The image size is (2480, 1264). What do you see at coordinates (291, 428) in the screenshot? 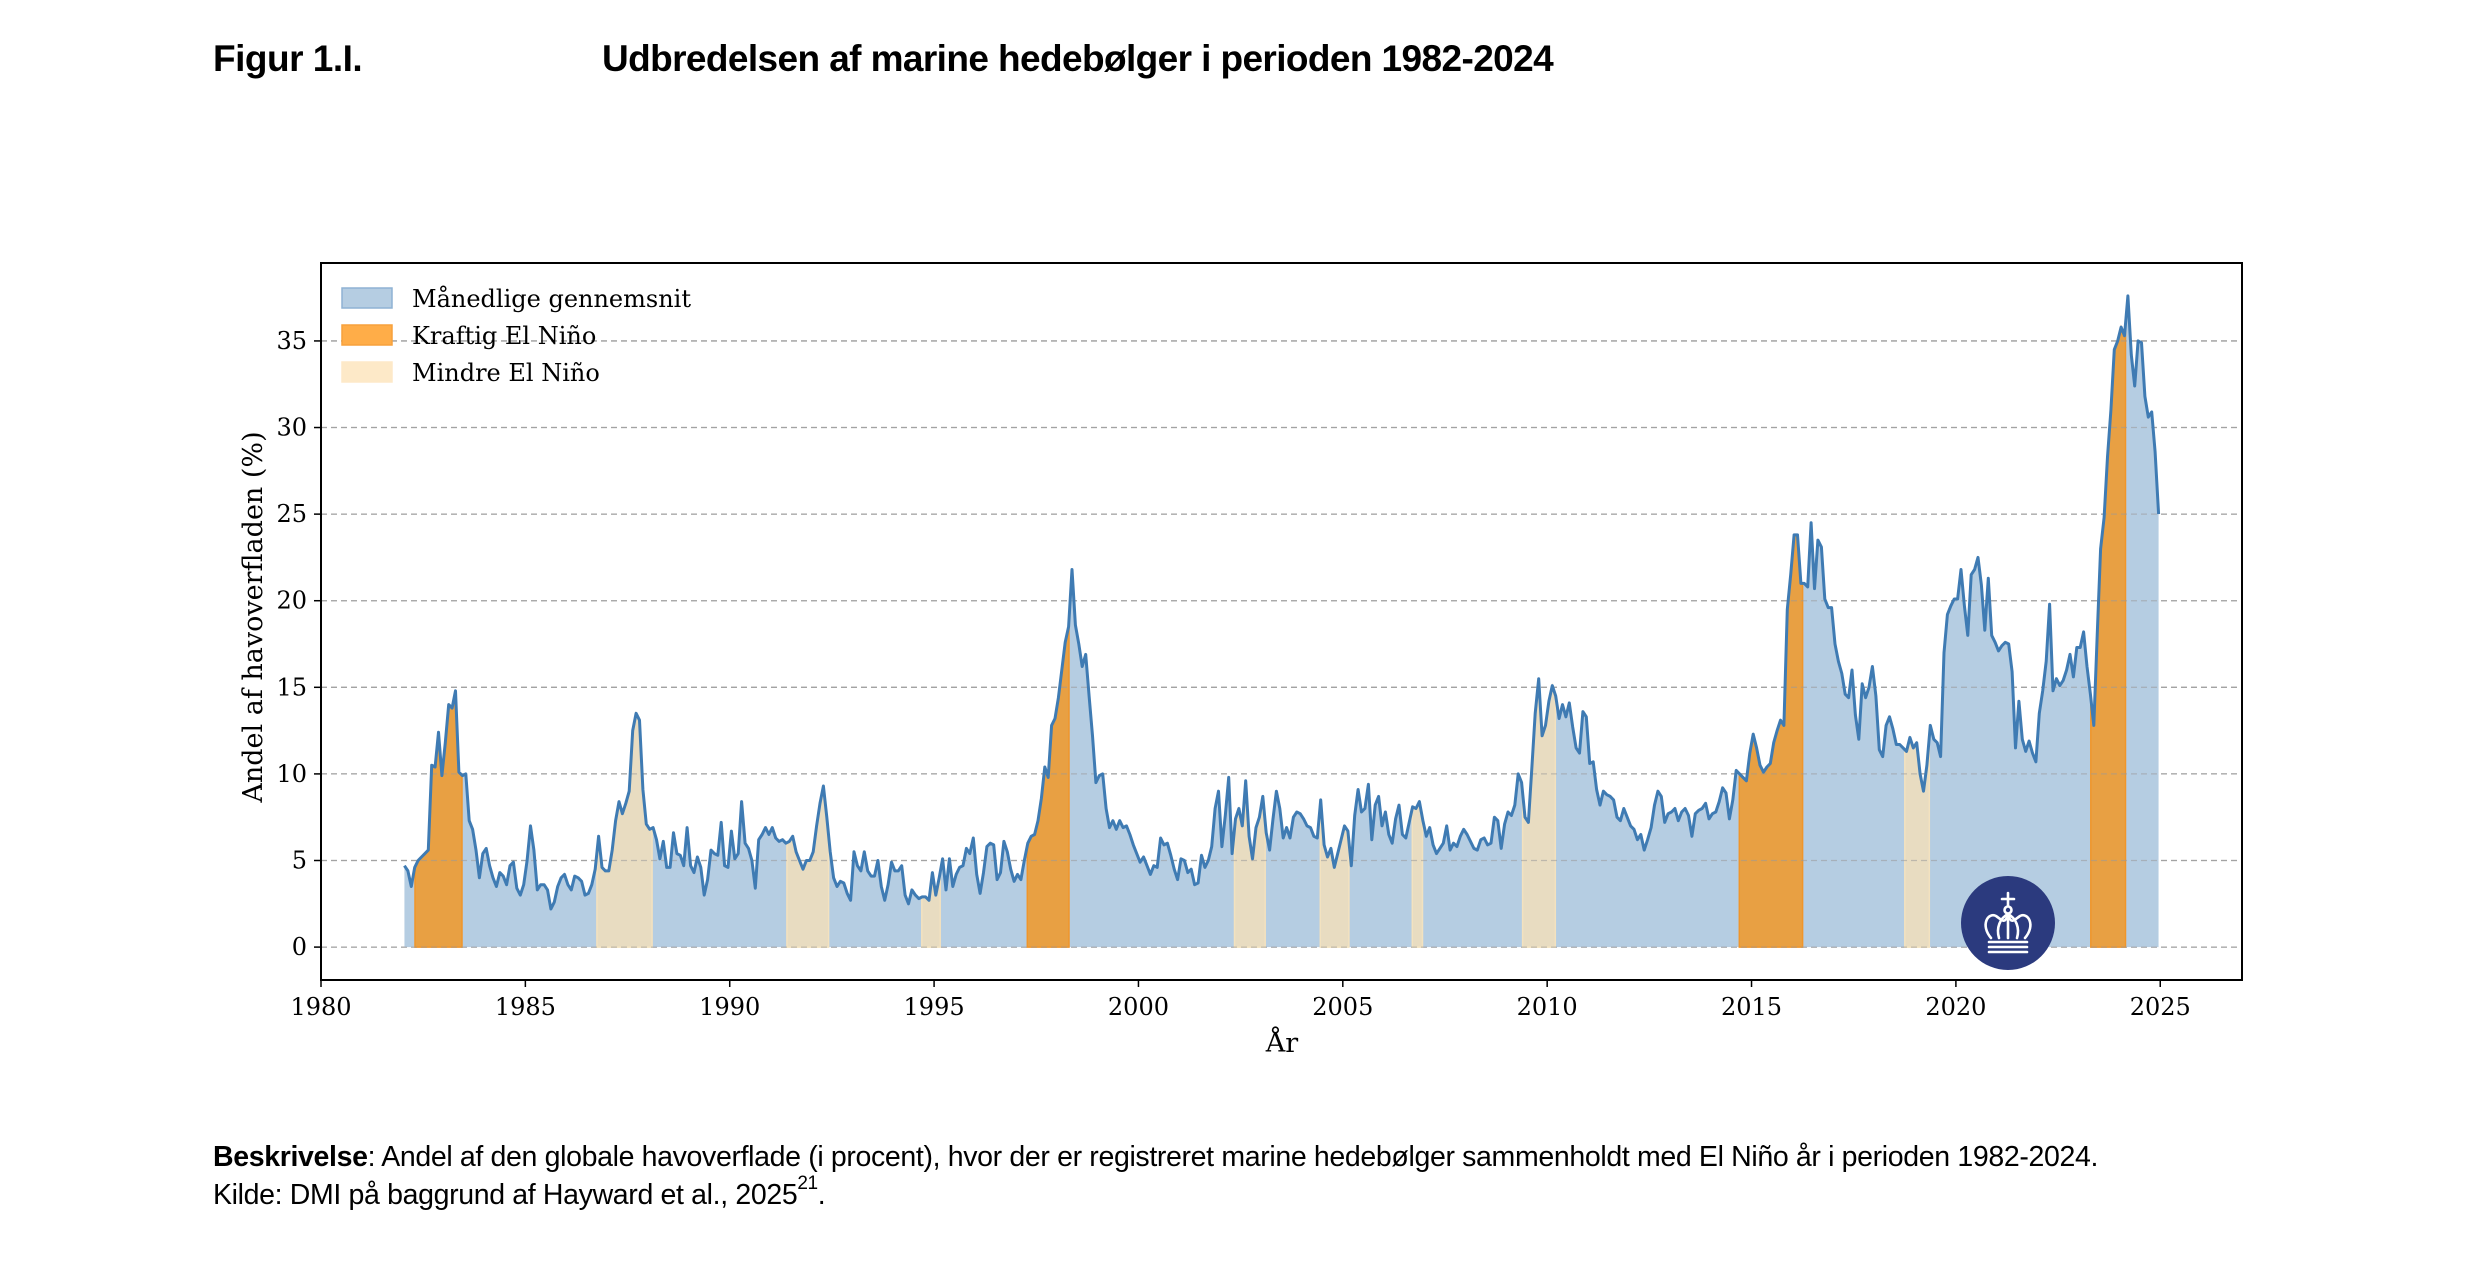
I see `y-tick-label: 30` at bounding box center [291, 428].